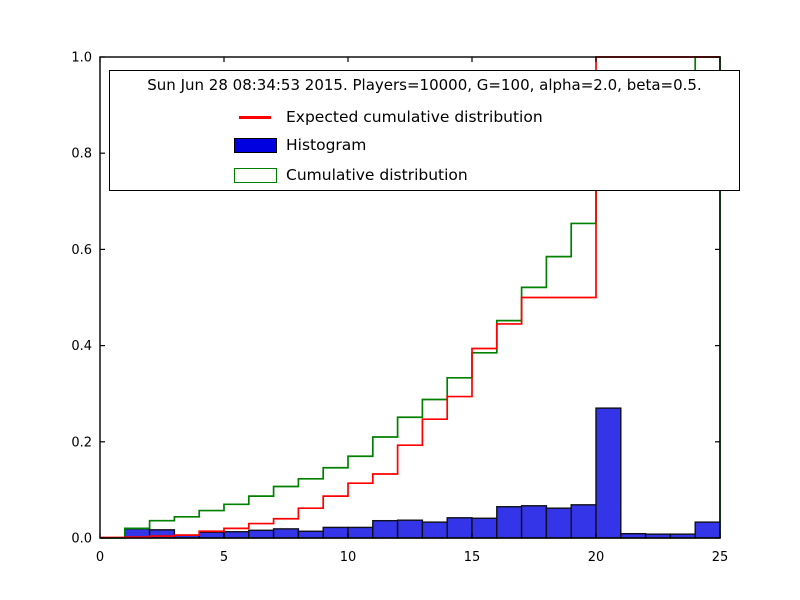 Image resolution: width=800 pixels, height=600 pixels. I want to click on legend-label-histogram: Histogram, so click(326, 145).